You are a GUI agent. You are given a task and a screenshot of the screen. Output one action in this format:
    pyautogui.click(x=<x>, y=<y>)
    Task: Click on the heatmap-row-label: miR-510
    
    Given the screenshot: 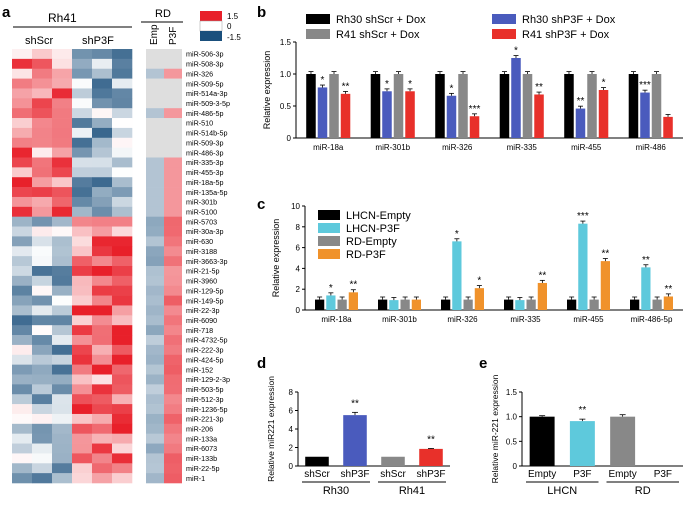 What is the action you would take?
    pyautogui.click(x=199, y=123)
    